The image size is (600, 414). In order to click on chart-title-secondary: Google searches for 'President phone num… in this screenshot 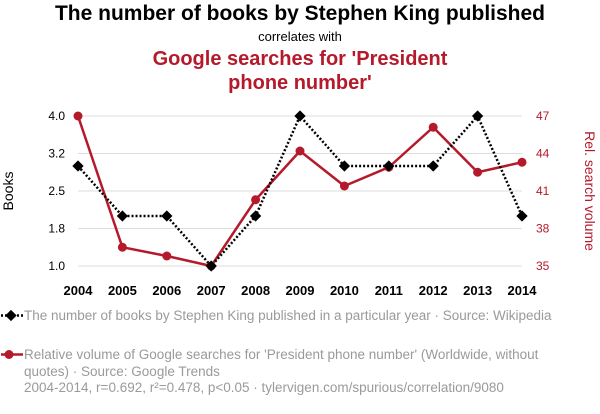, I will do `click(300, 71)`.